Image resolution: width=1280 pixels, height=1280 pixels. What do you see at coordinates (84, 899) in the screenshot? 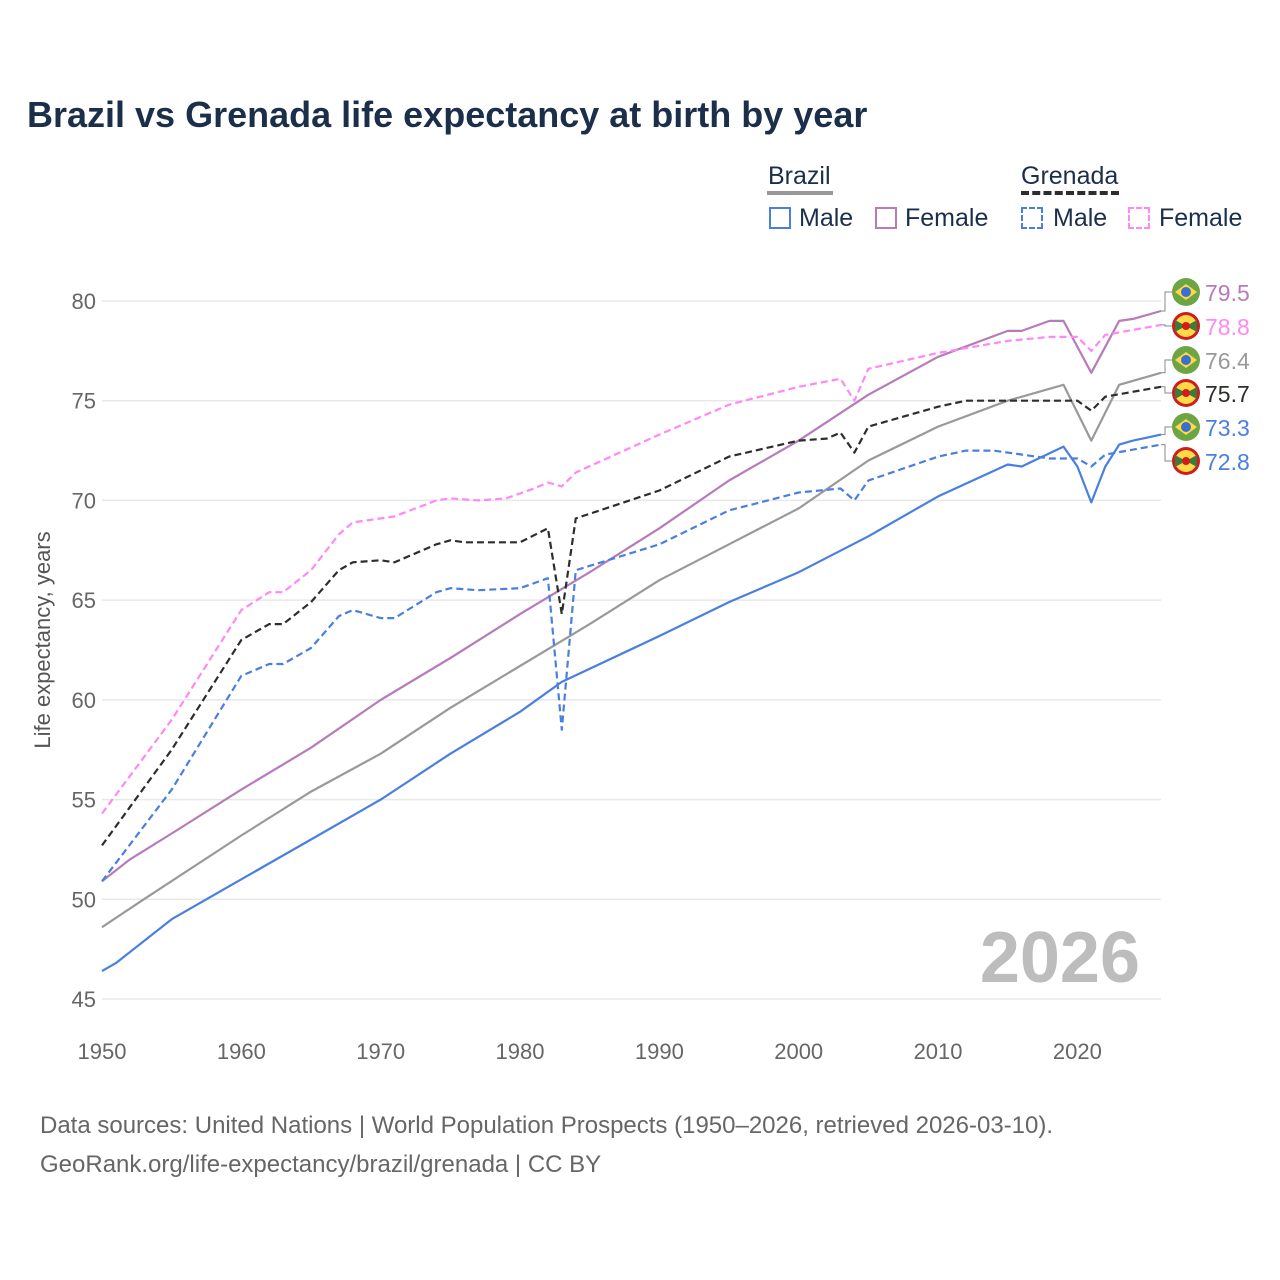
I see `y-tick-label: 50` at bounding box center [84, 899].